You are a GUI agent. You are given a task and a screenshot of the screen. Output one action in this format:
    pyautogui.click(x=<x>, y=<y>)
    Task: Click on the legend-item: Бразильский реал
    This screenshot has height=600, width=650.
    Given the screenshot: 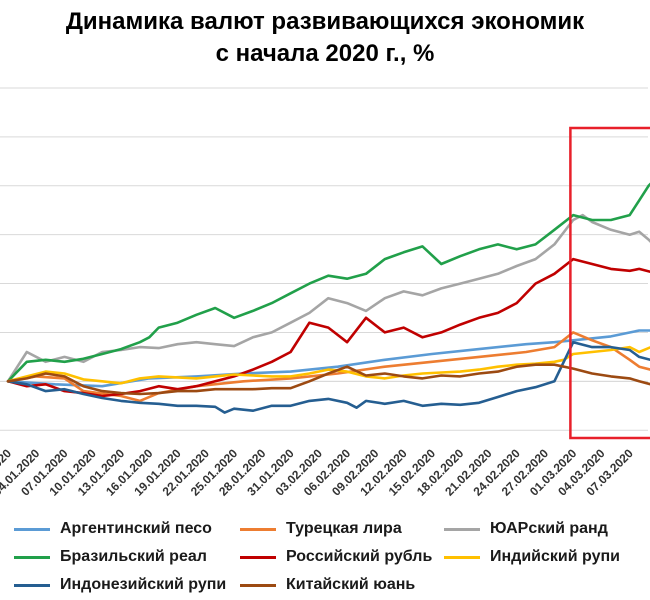 What is the action you would take?
    pyautogui.click(x=110, y=557)
    